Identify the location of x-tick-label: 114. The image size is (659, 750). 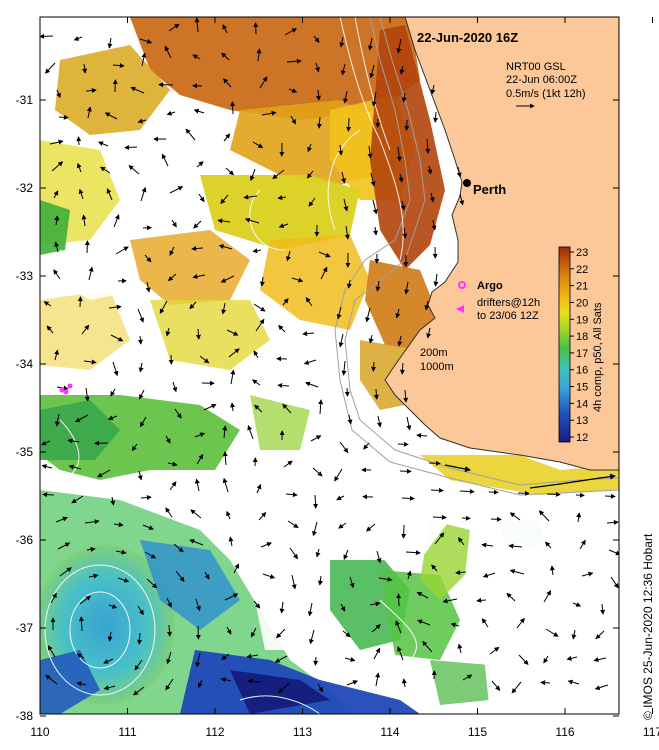
(389, 732).